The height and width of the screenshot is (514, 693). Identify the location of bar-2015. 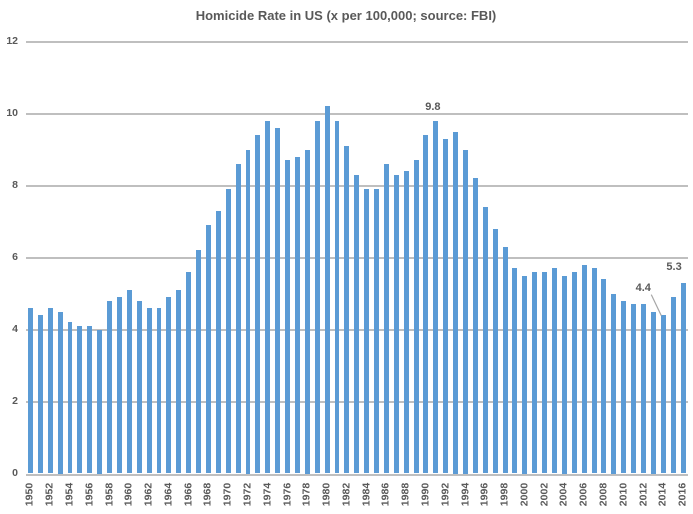
(673, 385).